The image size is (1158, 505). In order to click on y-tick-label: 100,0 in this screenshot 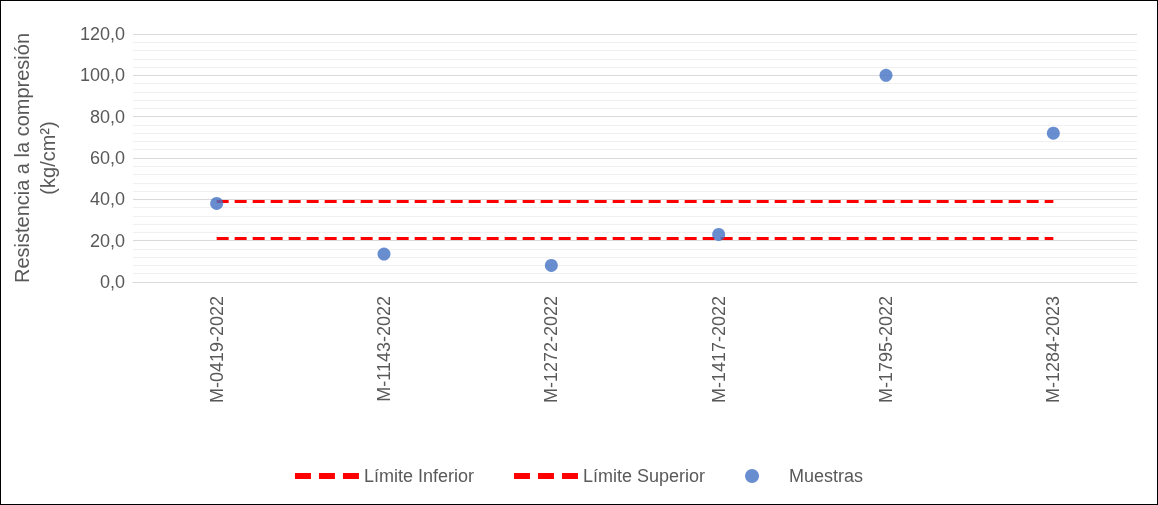, I will do `click(102, 75)`.